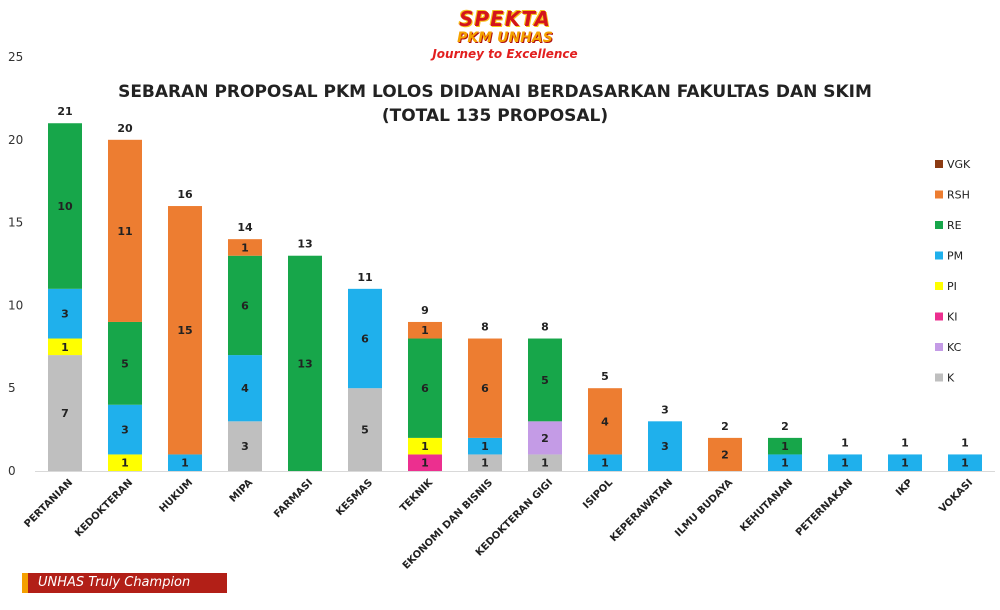  I want to click on category-label: TEKNIK, so click(417, 495).